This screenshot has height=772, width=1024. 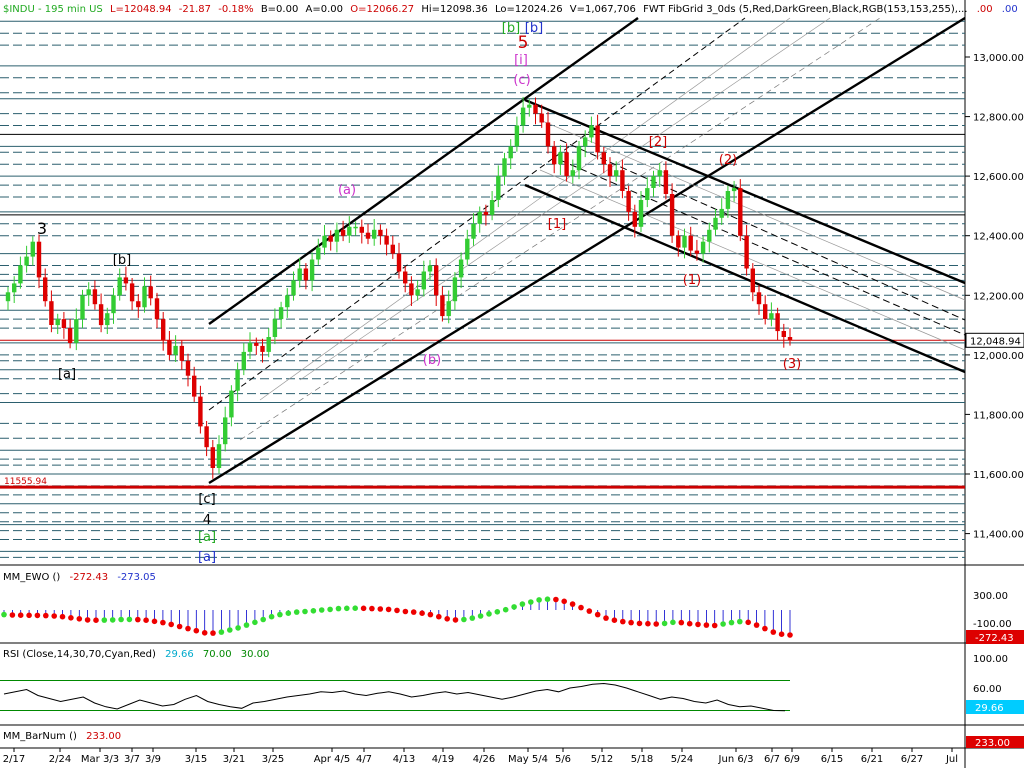 What do you see at coordinates (992, 624) in the screenshot?
I see `ewo-axis-label: -100.00` at bounding box center [992, 624].